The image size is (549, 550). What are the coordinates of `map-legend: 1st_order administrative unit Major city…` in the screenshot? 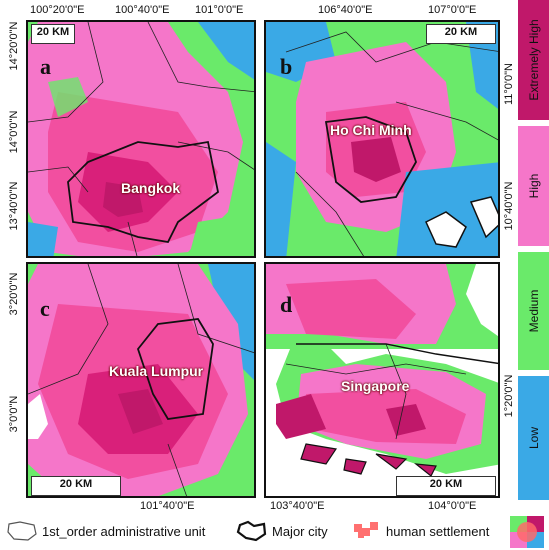 It's located at (274, 532).